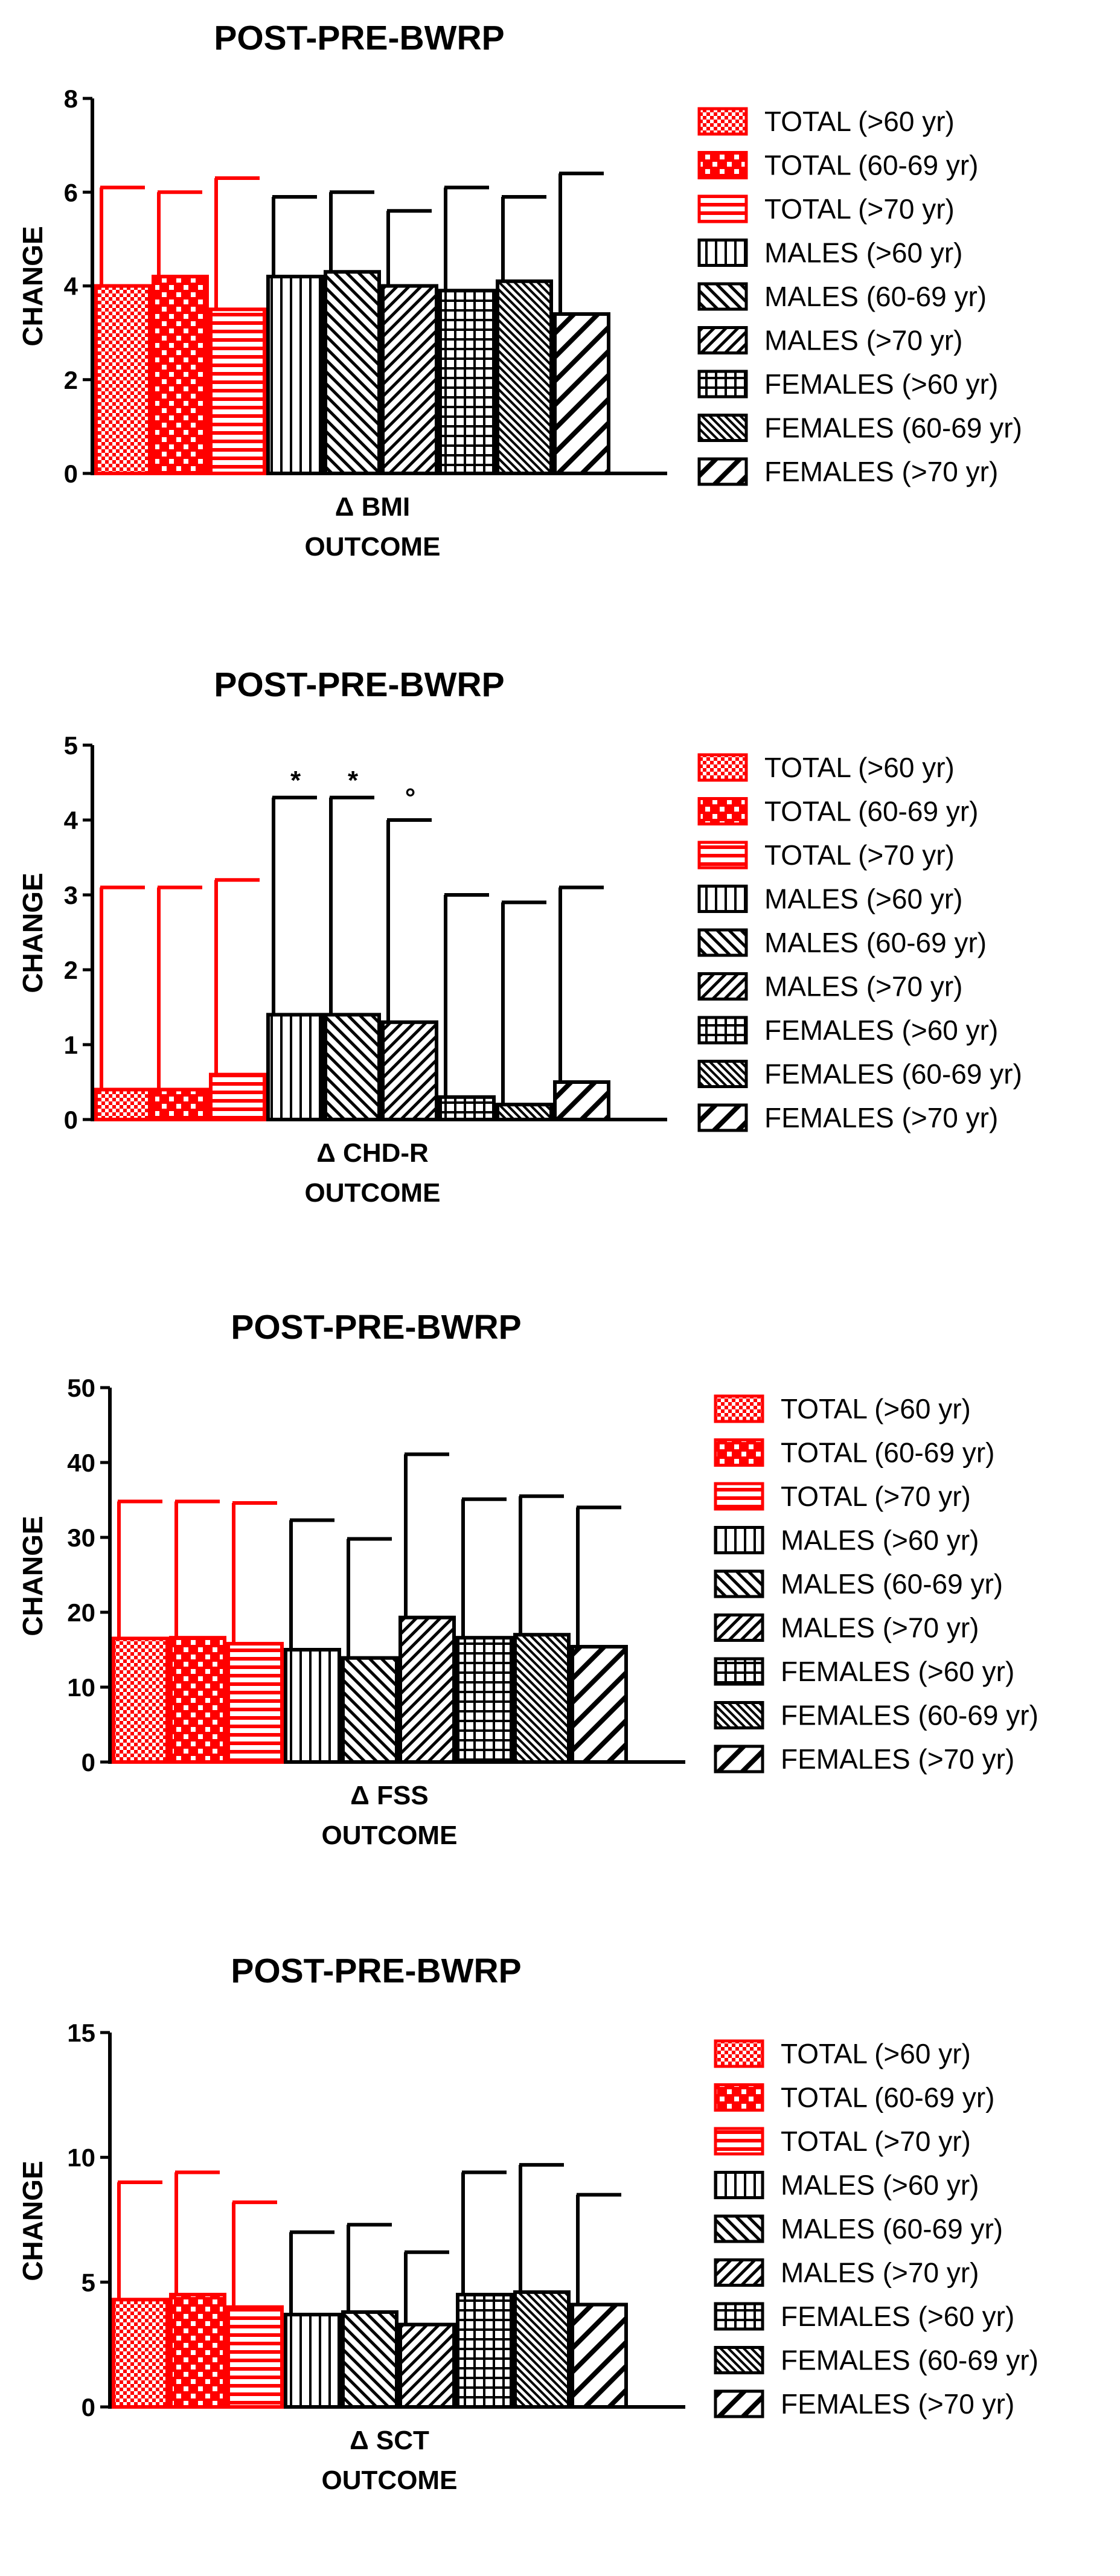 This screenshot has height=2576, width=1120. Describe the element at coordinates (859, 209) in the screenshot. I see `legend-label: TOTAL (>70 yr)` at that location.